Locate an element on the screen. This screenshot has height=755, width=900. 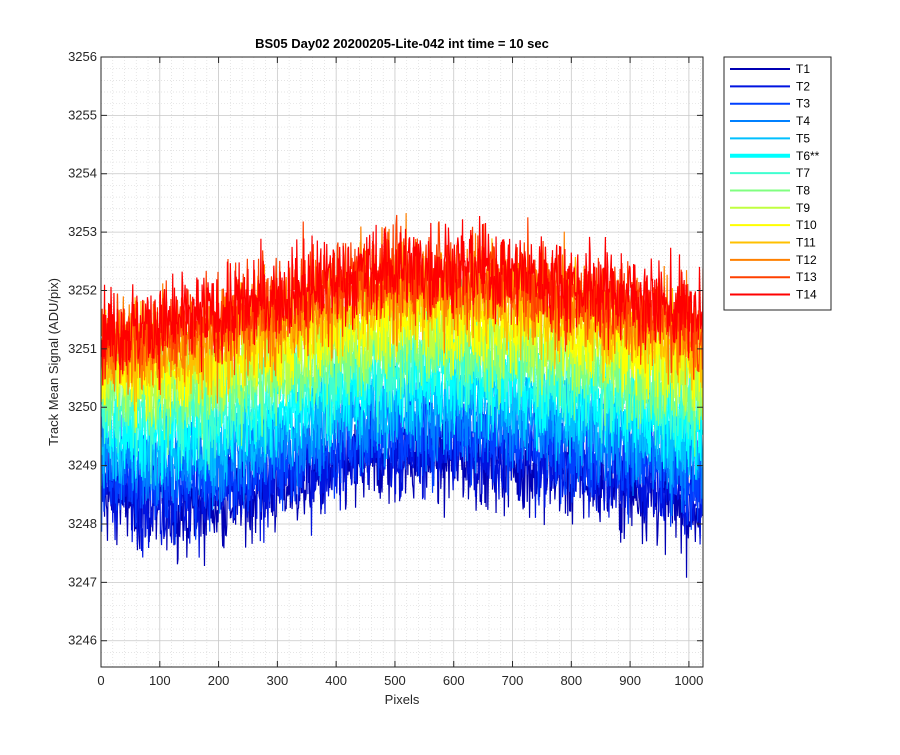
legend-label-T10: T10 is located at coordinates (806, 225).